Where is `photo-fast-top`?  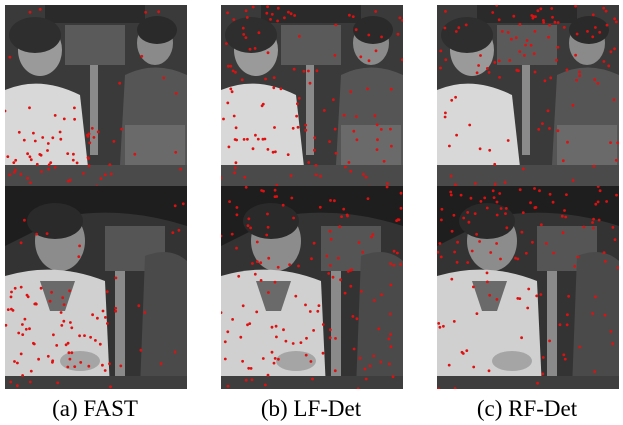
photo-fast-top is located at coordinates (96, 106).